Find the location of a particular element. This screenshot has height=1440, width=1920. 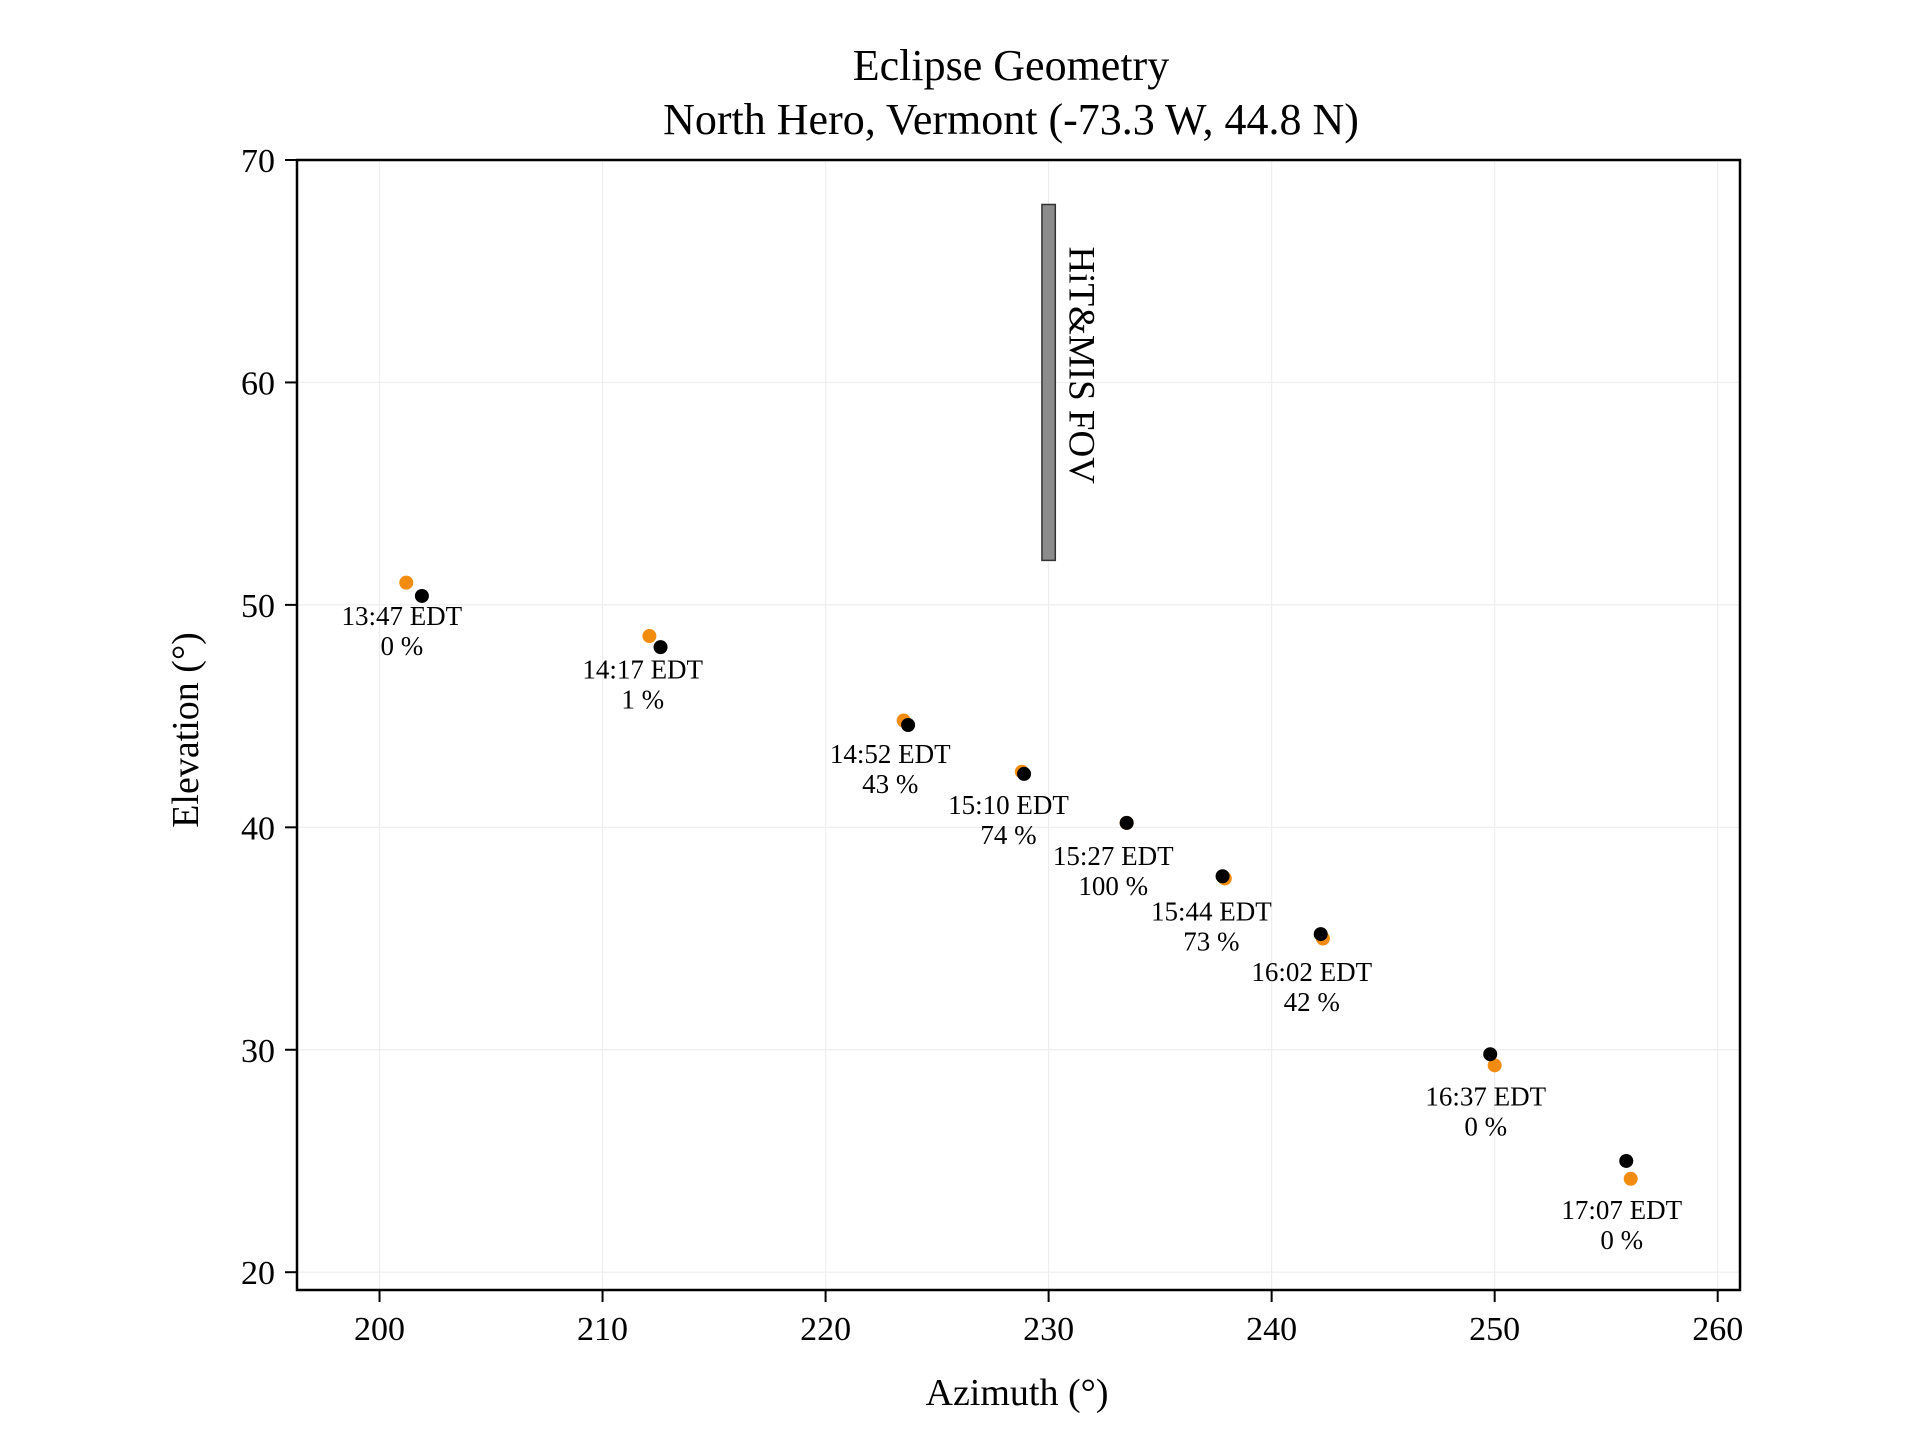

annotation-percent: 42 % is located at coordinates (1312, 1002).